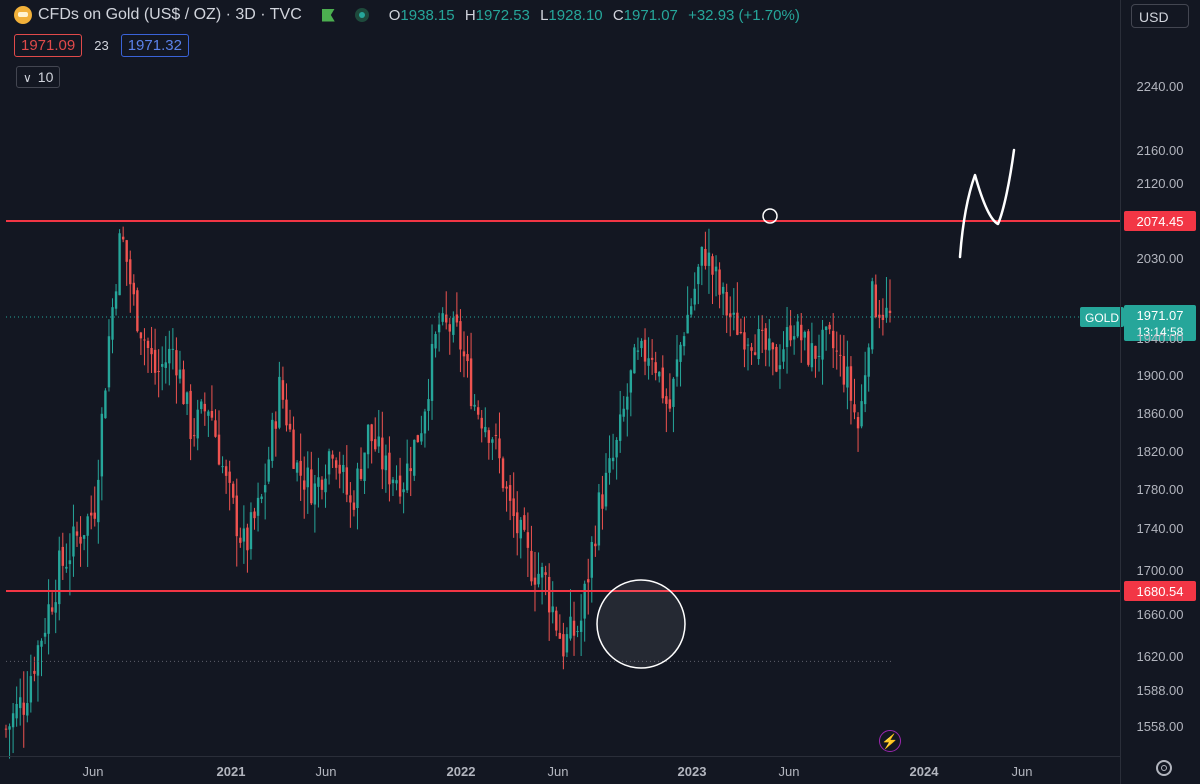  I want to click on level-price-tag, so click(1160, 591).